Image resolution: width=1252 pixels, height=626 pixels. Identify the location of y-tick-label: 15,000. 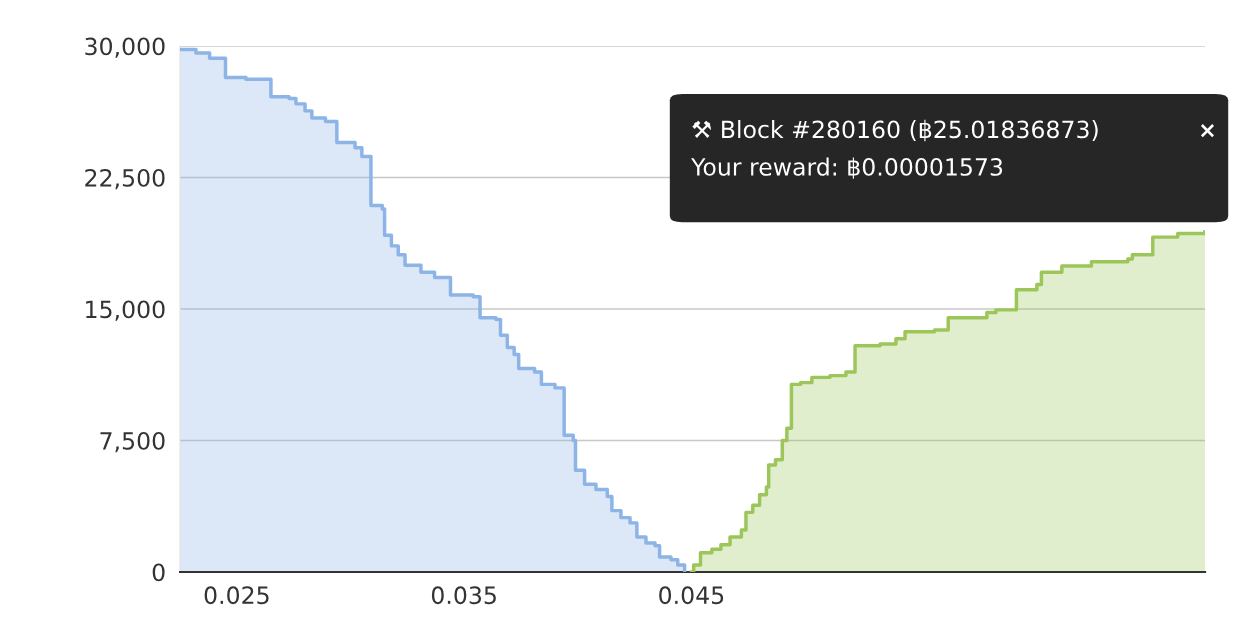
(125, 310).